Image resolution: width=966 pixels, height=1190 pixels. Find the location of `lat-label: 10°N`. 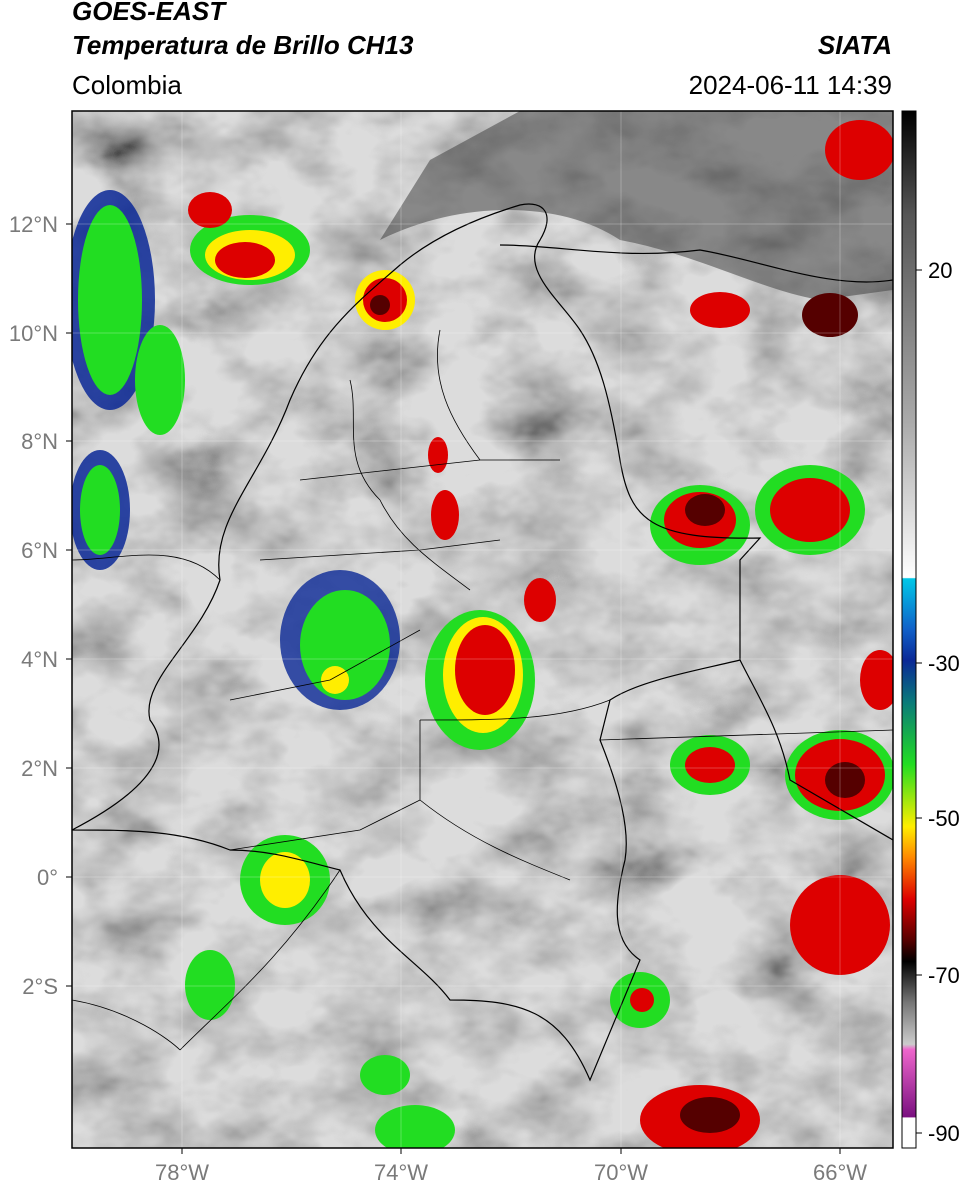

lat-label: 10°N is located at coordinates (33, 333).